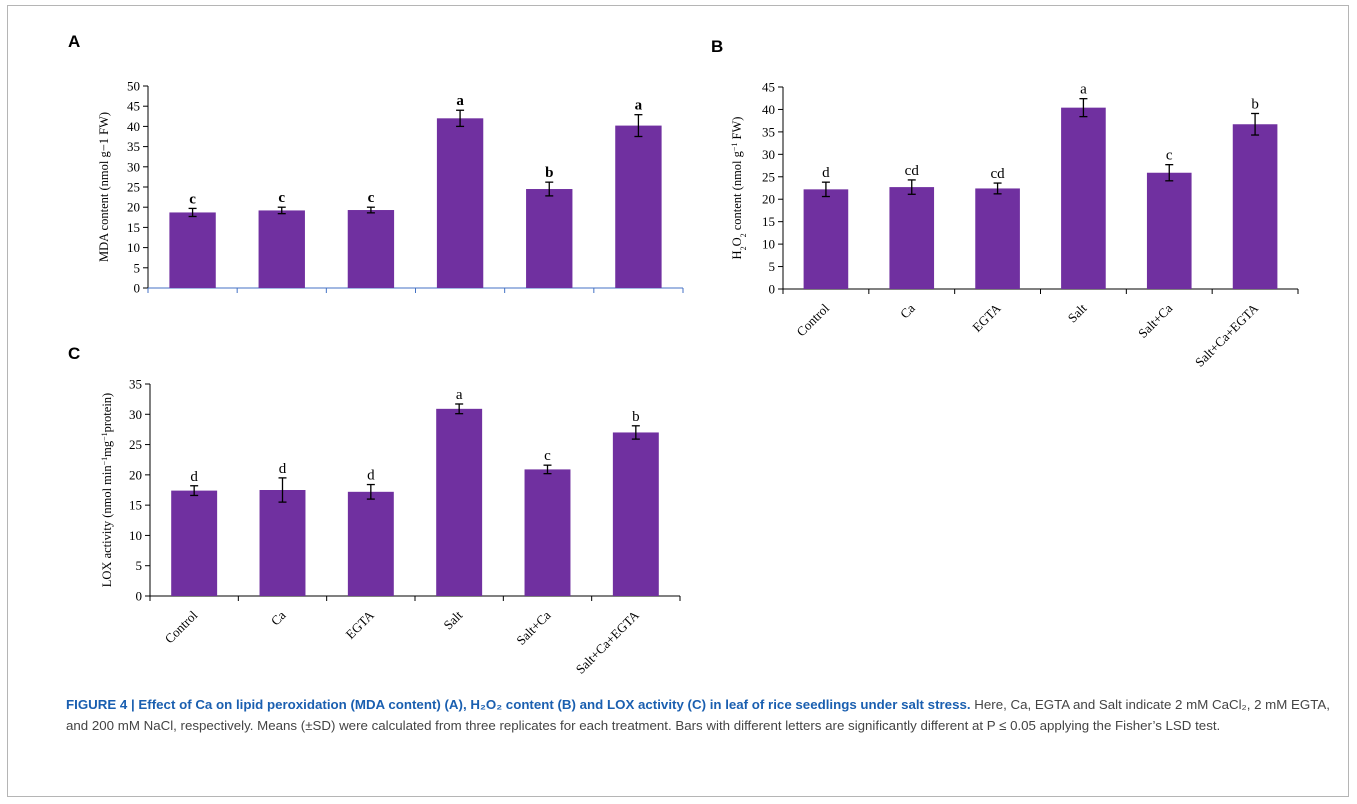 The width and height of the screenshot is (1357, 804). I want to click on y-axis-label: LOX activity (nmol min−1mg−1protein), so click(107, 490).